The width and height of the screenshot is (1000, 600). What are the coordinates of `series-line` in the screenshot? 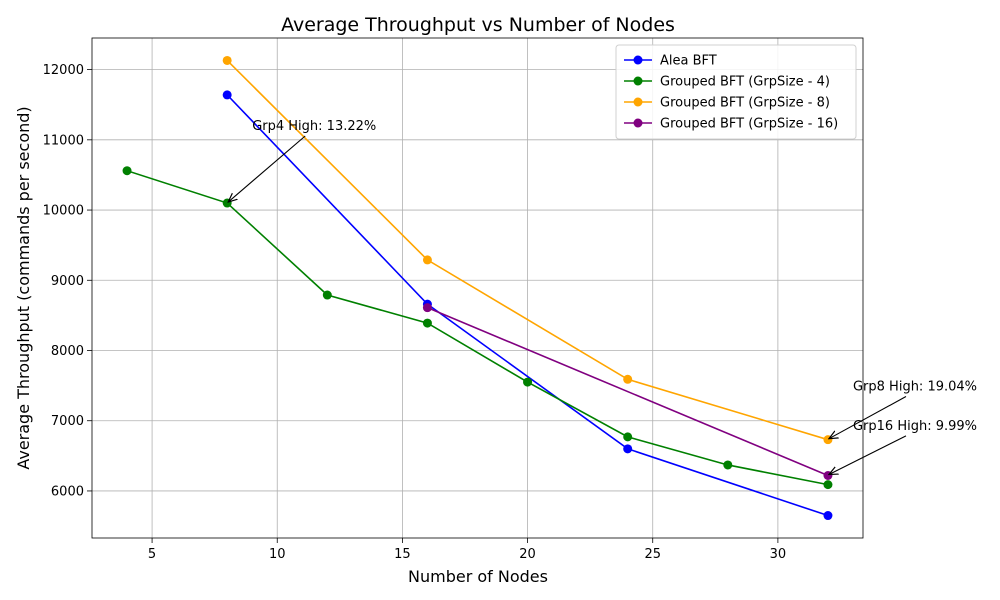 It's located at (628, 391).